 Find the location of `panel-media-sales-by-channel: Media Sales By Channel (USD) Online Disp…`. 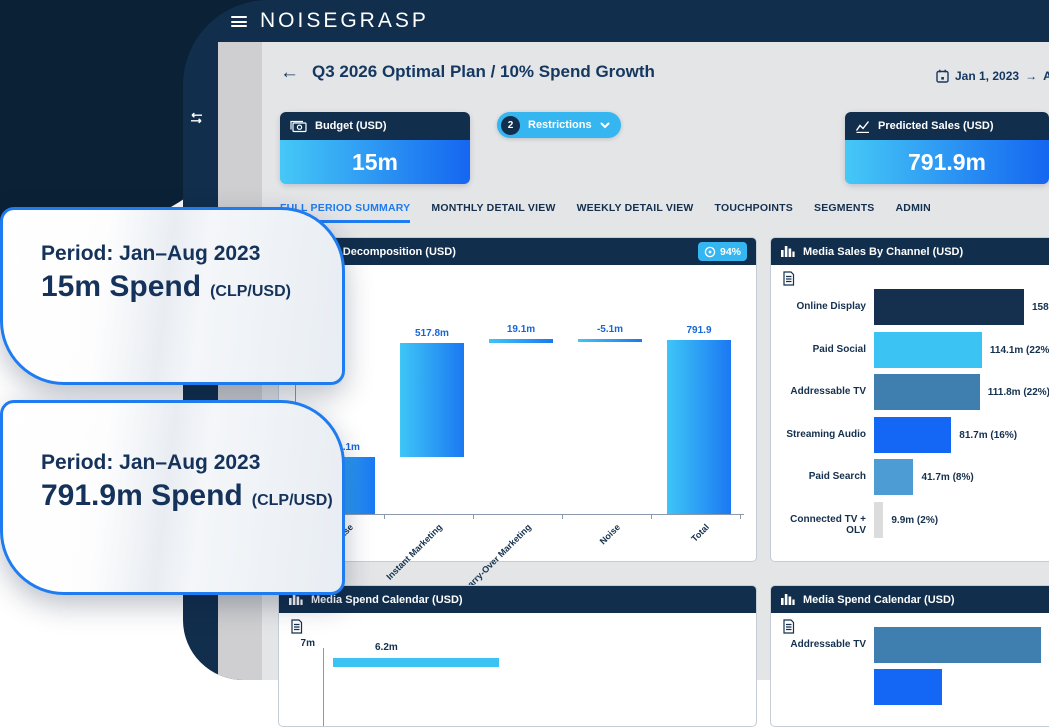

panel-media-sales-by-channel: Media Sales By Channel (USD) Online Disp… is located at coordinates (909, 399).